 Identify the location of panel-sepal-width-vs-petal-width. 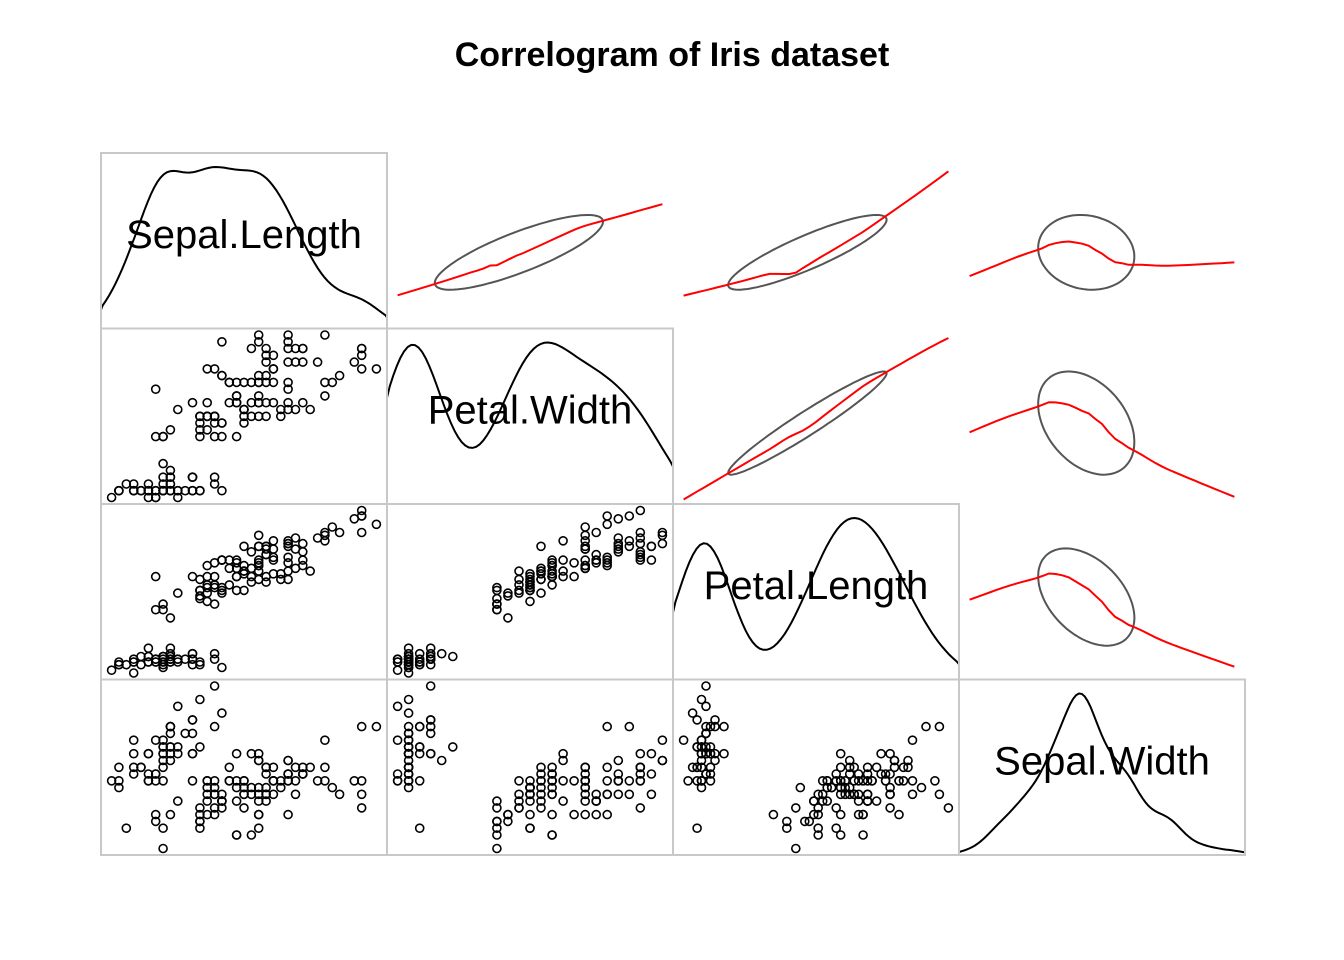
(530, 767).